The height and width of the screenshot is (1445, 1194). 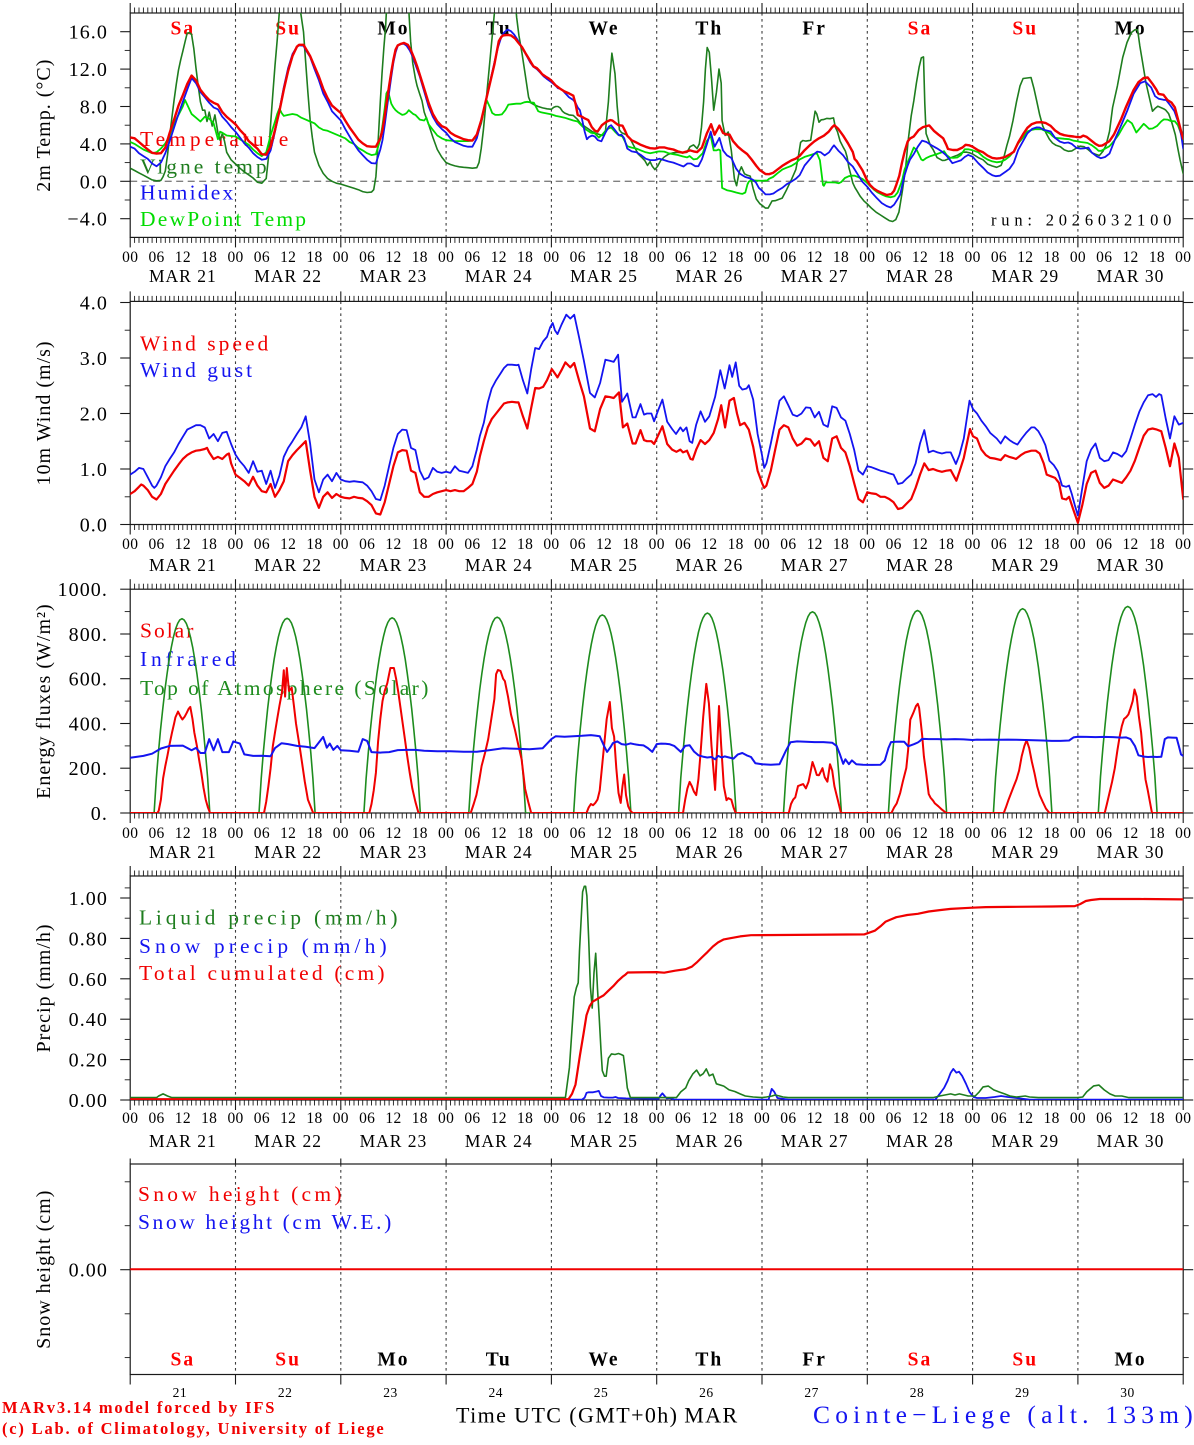 What do you see at coordinates (88, 980) in the screenshot?
I see `svg-text: 0.60` at bounding box center [88, 980].